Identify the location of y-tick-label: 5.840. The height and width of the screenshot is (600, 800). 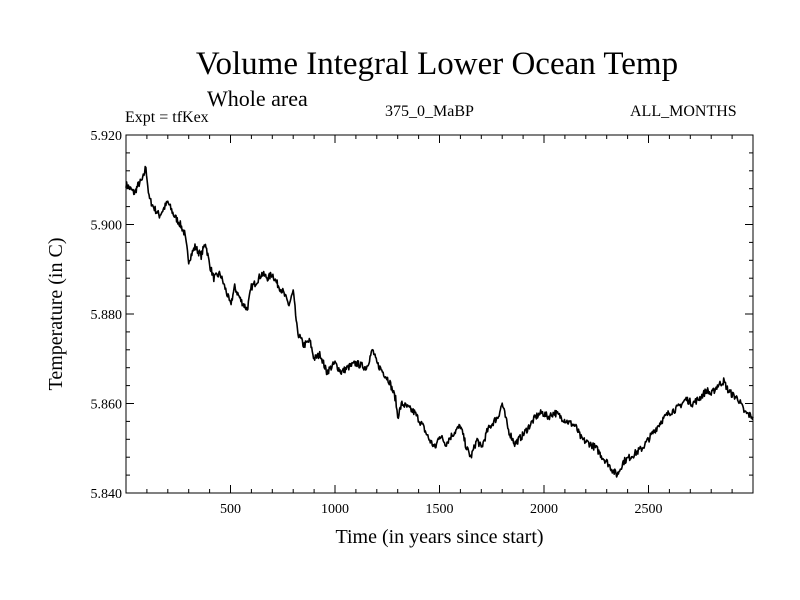
(107, 494).